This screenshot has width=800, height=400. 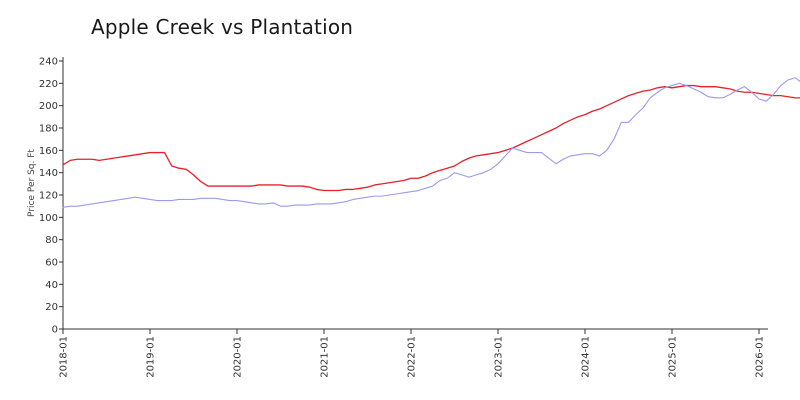 I want to click on y-tick-label: 200, so click(x=48, y=106).